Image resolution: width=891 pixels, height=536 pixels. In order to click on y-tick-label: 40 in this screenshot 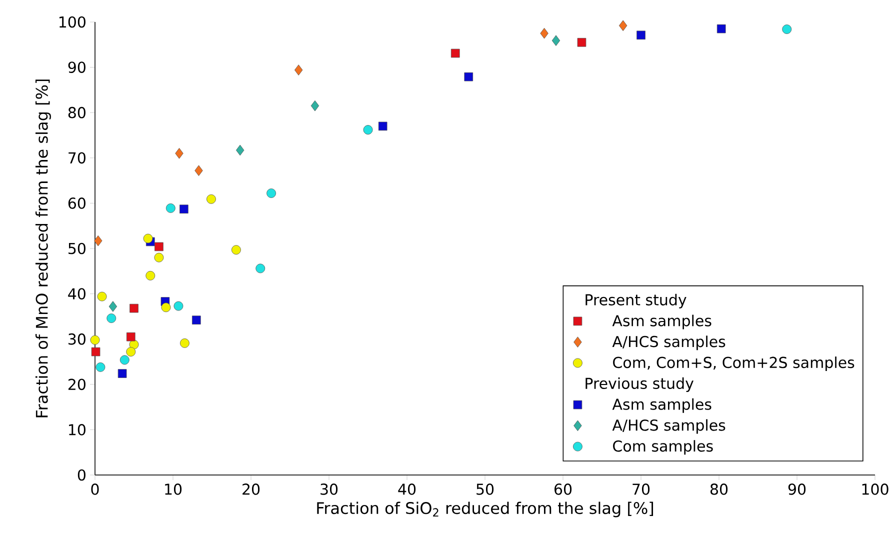, I will do `click(77, 294)`.